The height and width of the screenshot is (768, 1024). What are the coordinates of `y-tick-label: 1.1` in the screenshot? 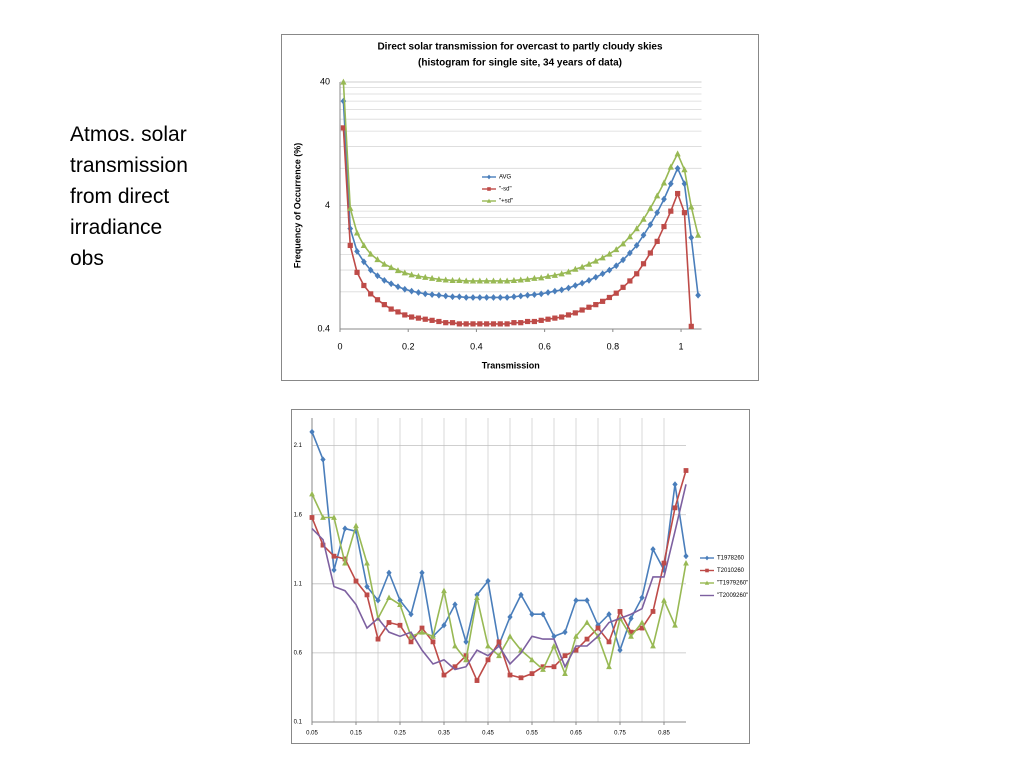 It's located at (298, 584).